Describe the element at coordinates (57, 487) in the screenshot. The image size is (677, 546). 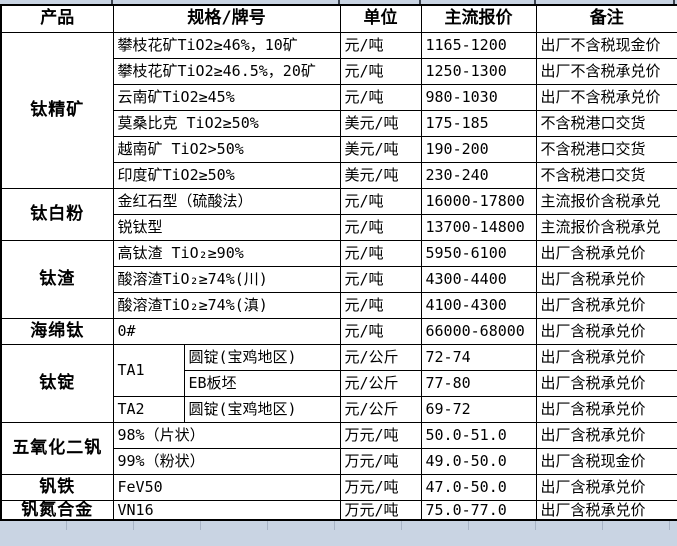
I see `product-cell: 钒铁` at that location.